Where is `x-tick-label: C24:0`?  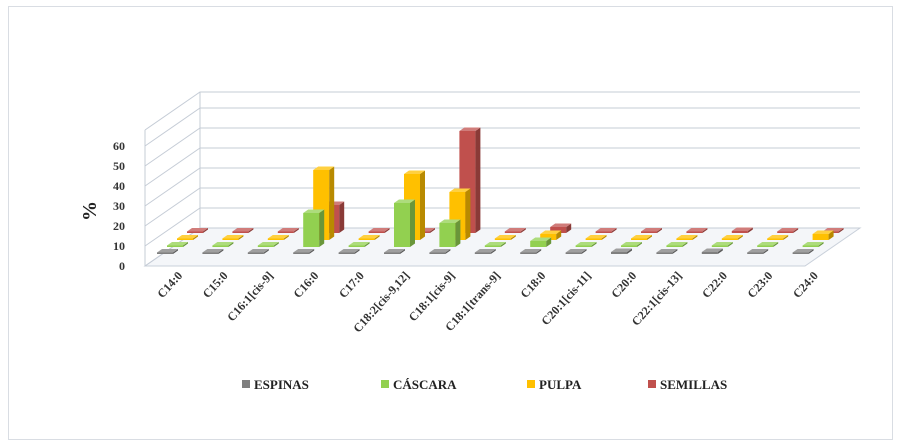
x-tick-label: C24:0 is located at coordinates (805, 285).